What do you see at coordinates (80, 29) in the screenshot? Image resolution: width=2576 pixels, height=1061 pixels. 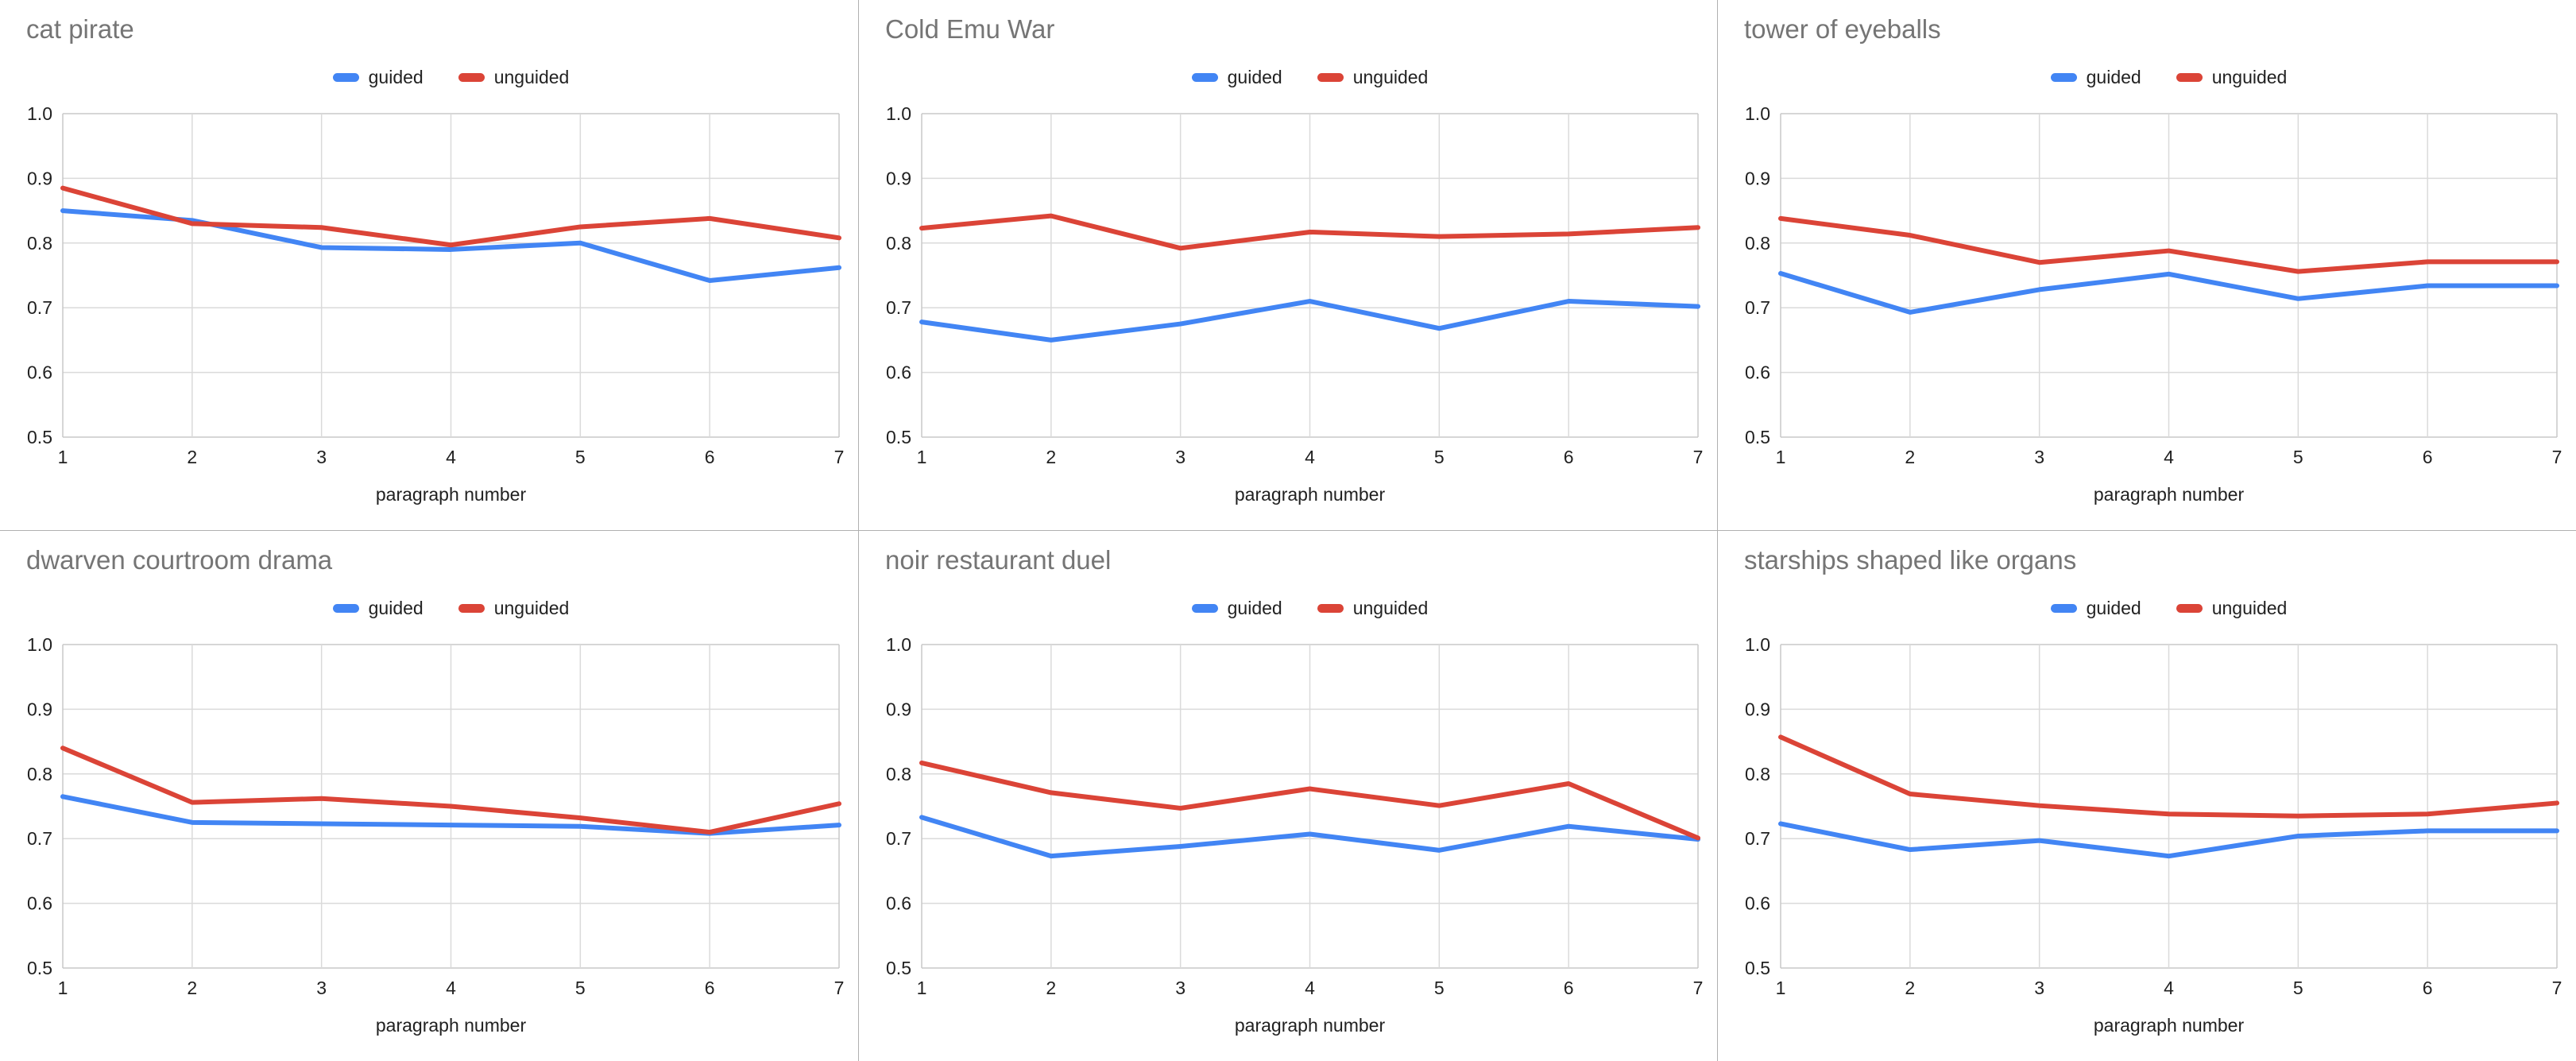 I see `chart-title: cat pirate` at bounding box center [80, 29].